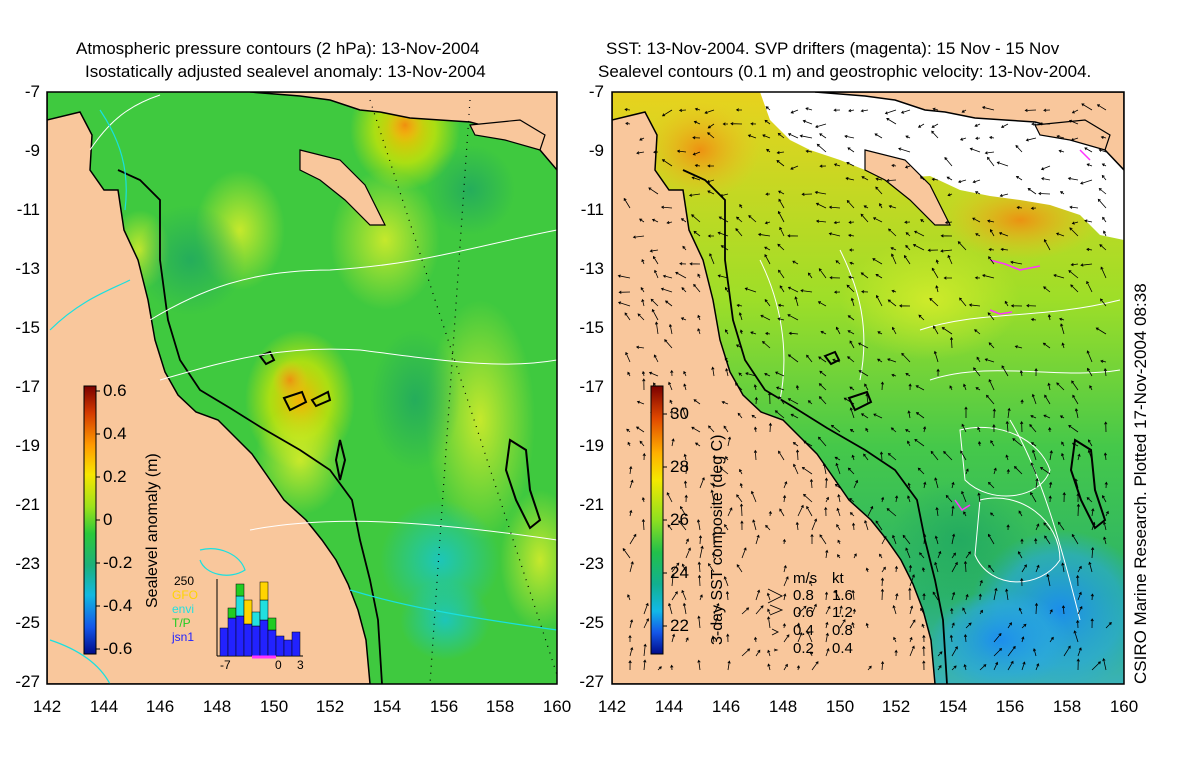 The height and width of the screenshot is (769, 1183). I want to click on y-tick: -17, so click(591, 386).